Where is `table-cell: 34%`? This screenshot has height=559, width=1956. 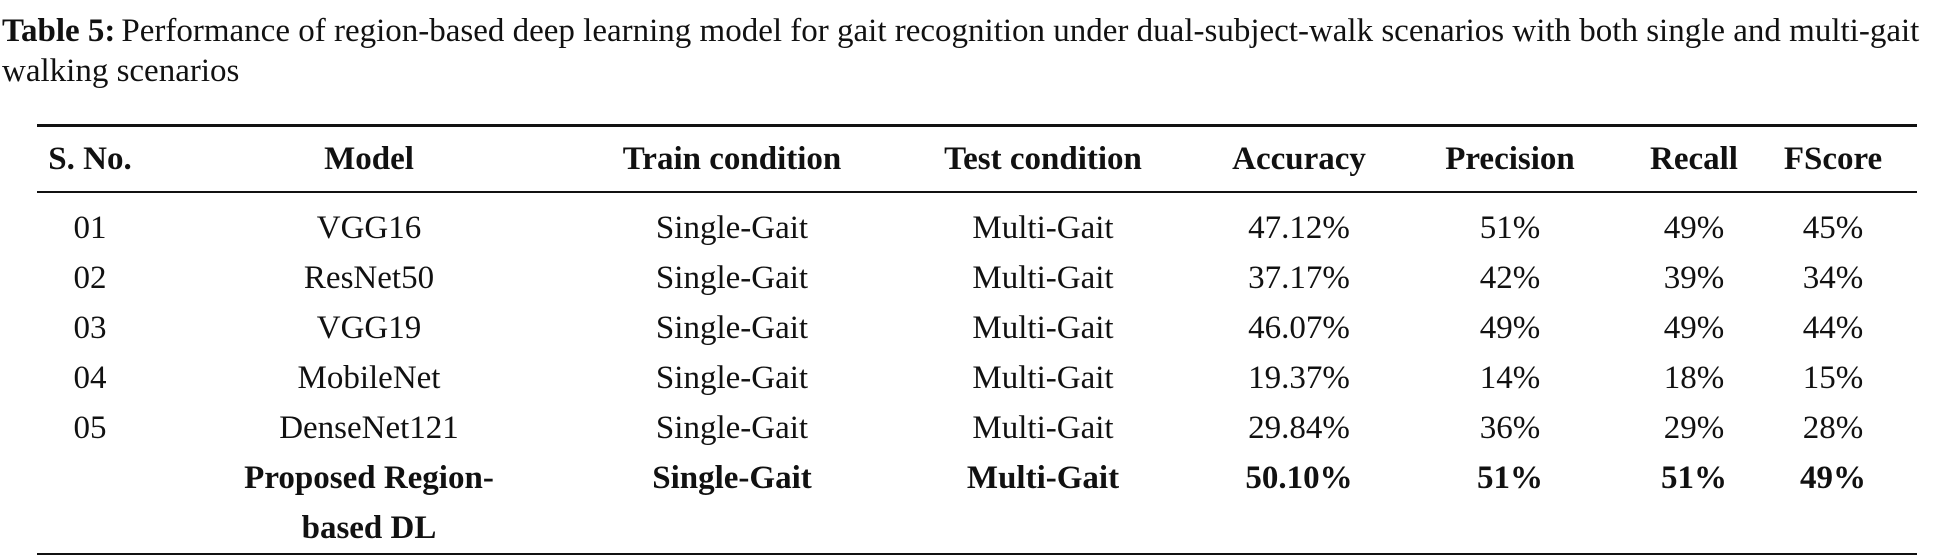 table-cell: 34% is located at coordinates (1833, 278).